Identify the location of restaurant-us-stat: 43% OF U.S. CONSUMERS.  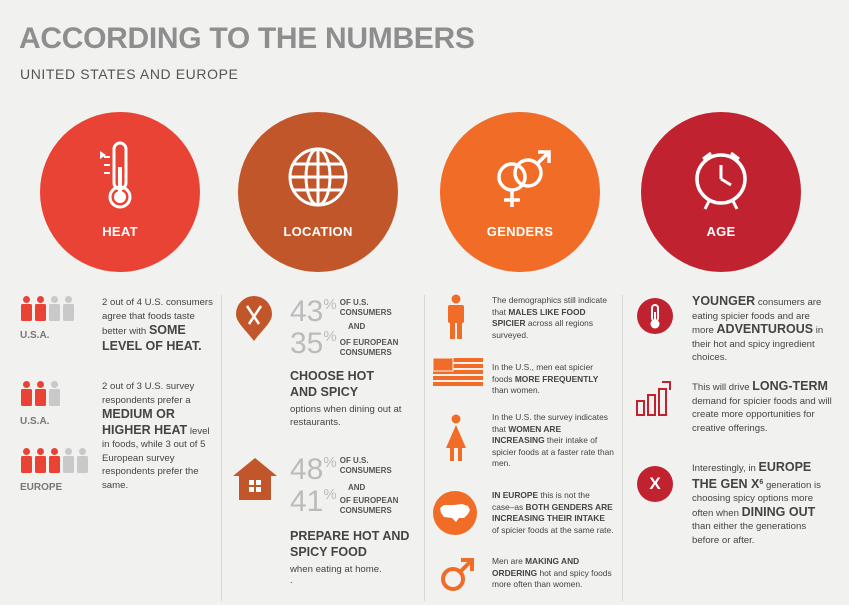
(343, 311).